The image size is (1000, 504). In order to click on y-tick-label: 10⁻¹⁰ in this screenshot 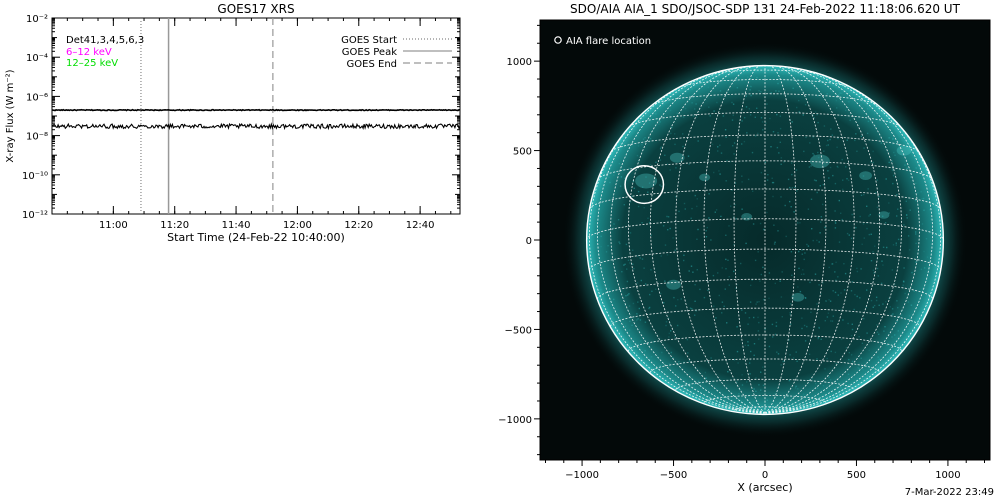, I will do `click(35, 176)`.